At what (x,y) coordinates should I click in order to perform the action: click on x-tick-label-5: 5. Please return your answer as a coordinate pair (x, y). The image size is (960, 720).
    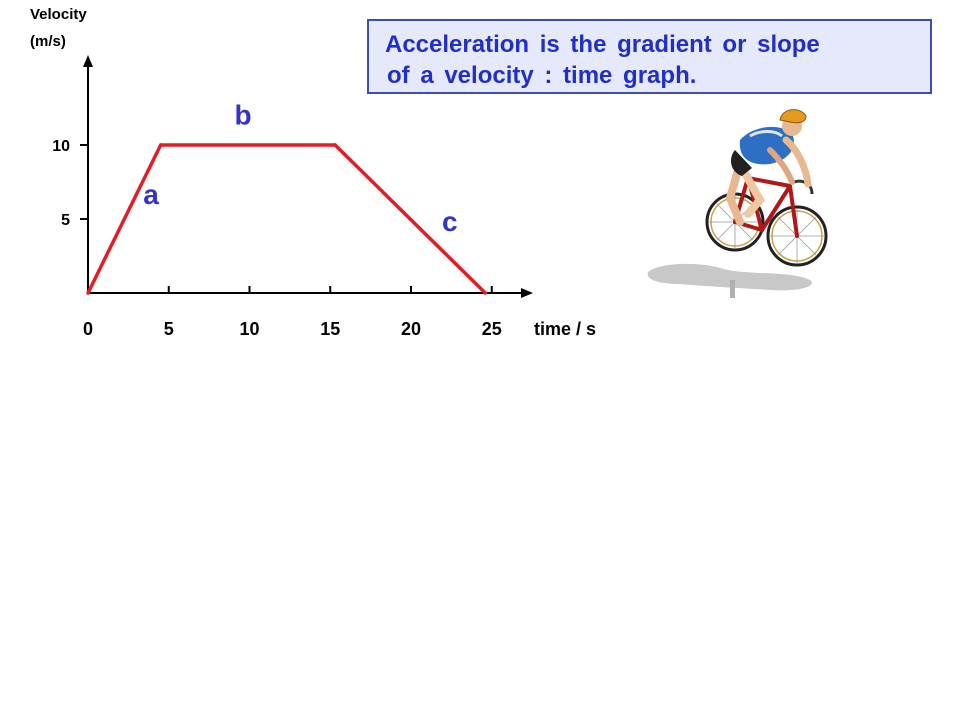
    Looking at the image, I should click on (169, 329).